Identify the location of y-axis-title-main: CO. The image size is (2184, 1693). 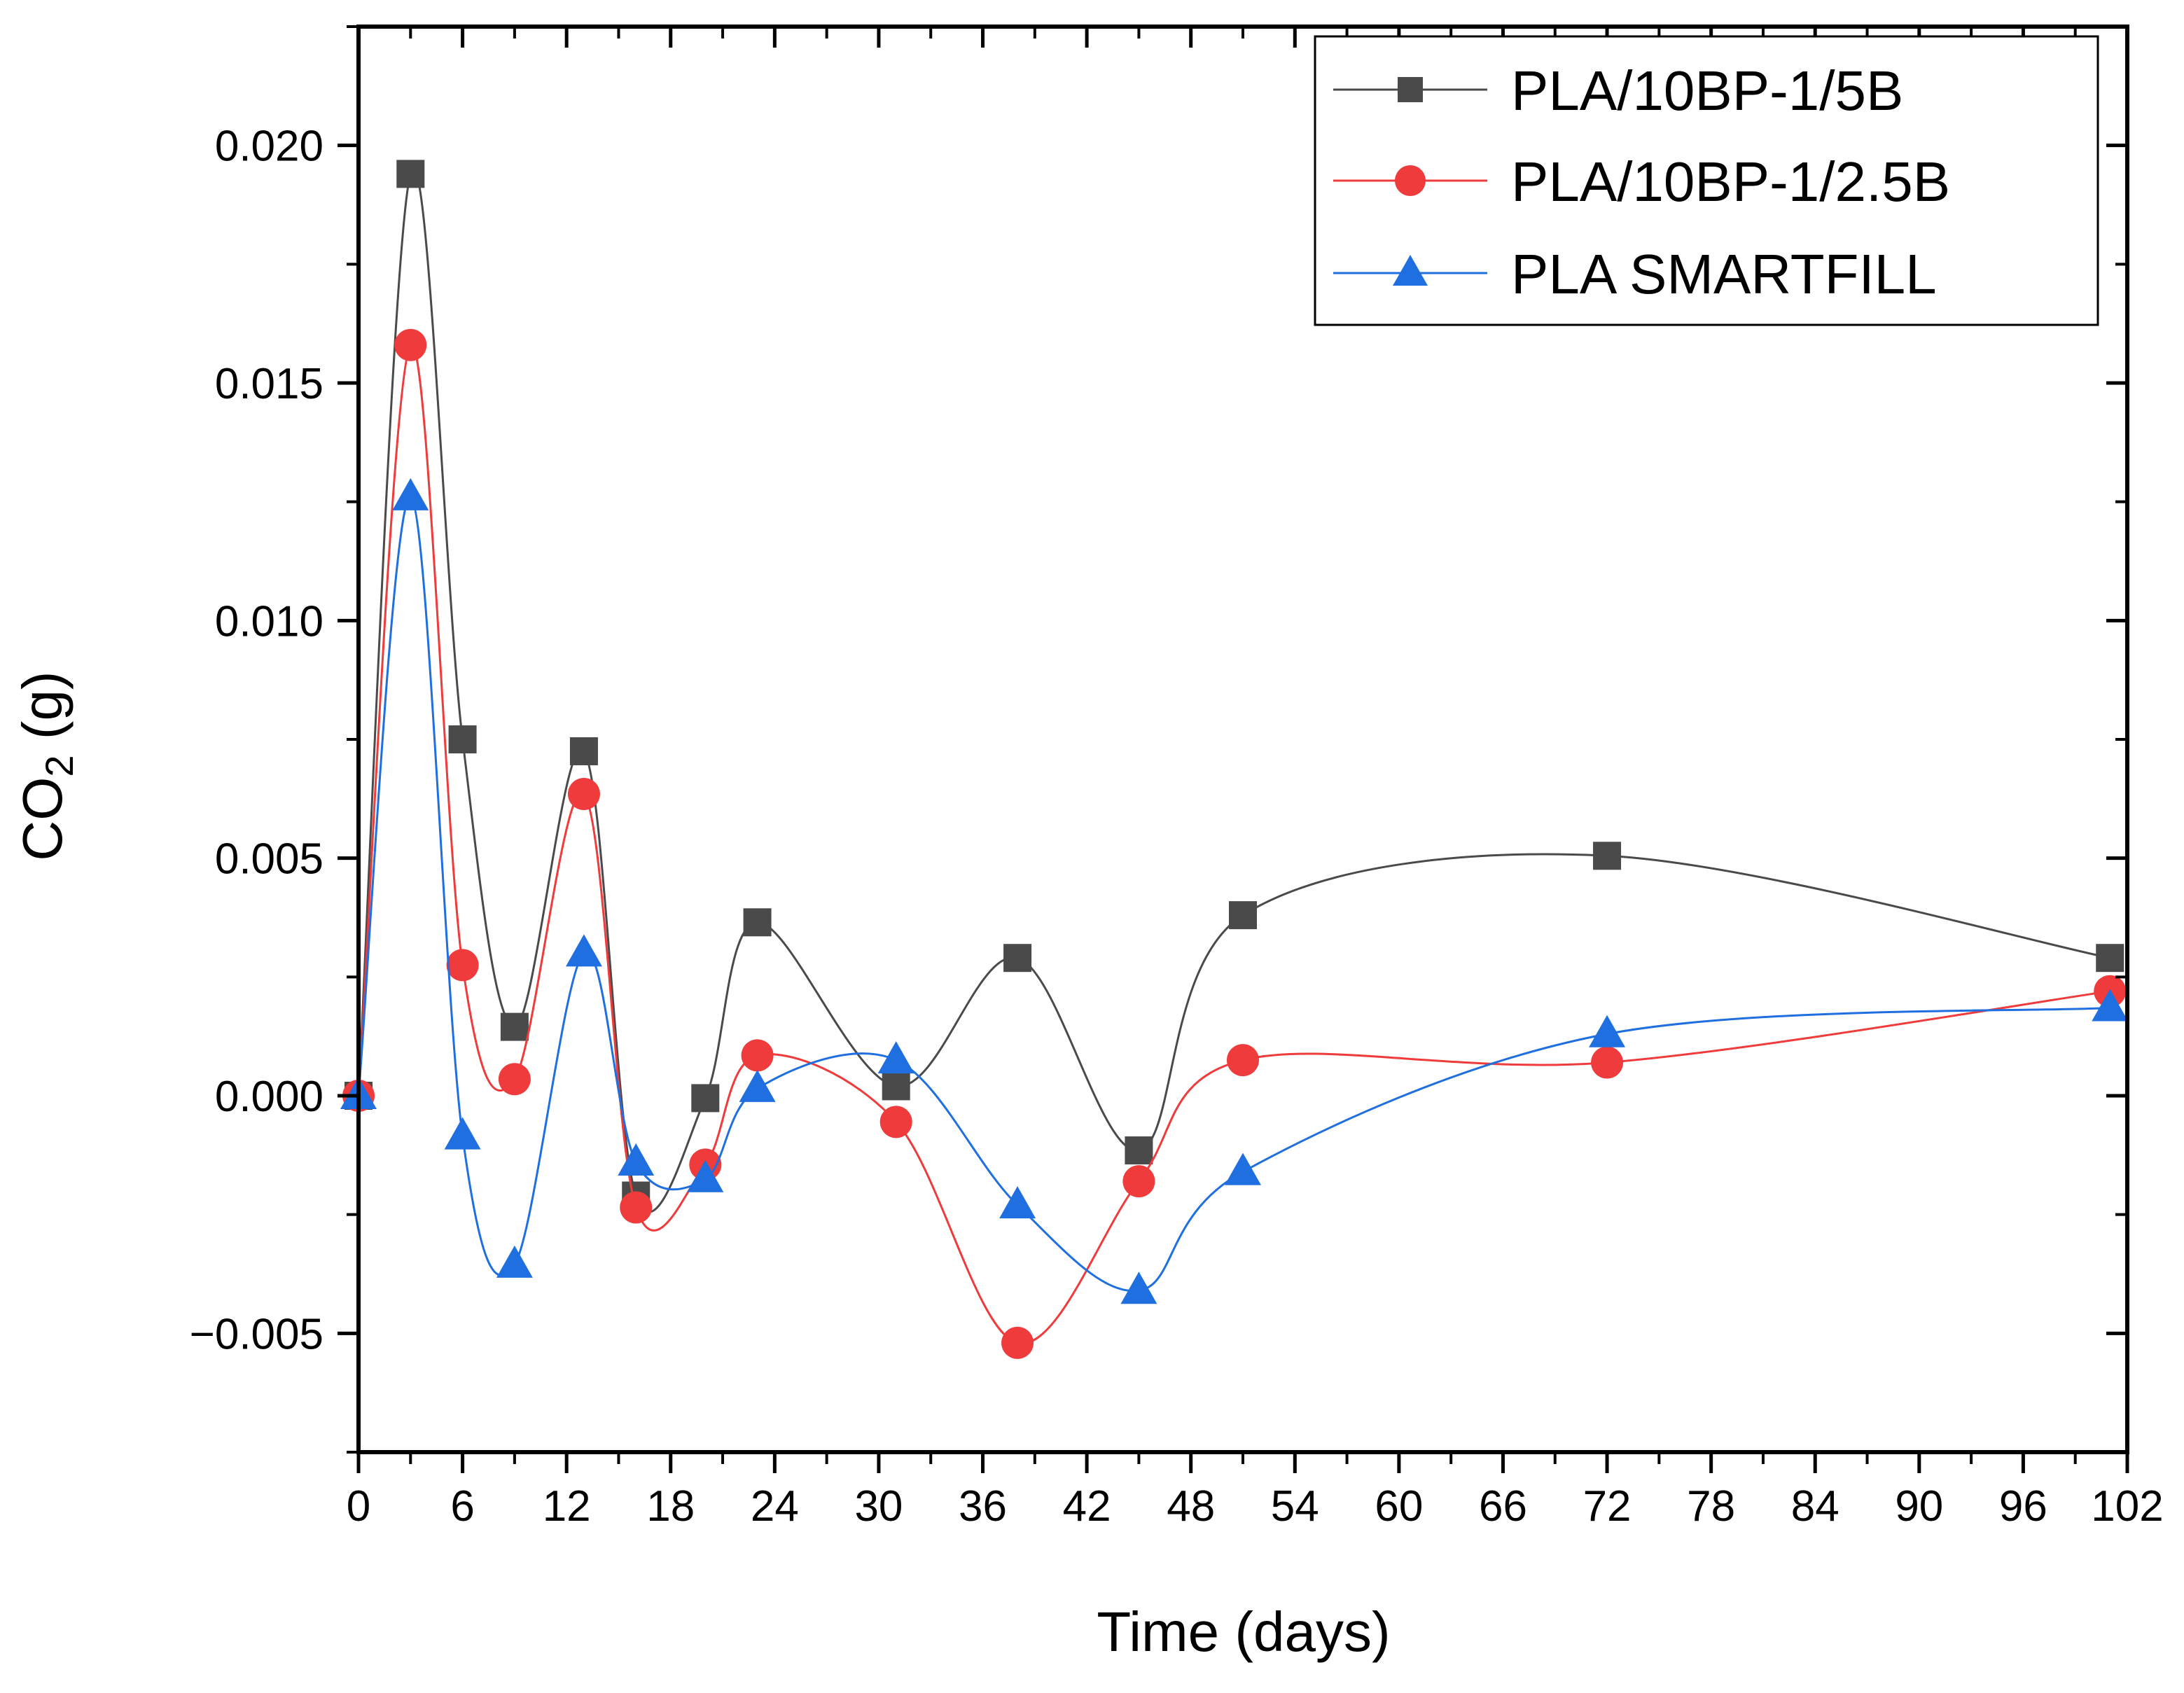
(42, 819).